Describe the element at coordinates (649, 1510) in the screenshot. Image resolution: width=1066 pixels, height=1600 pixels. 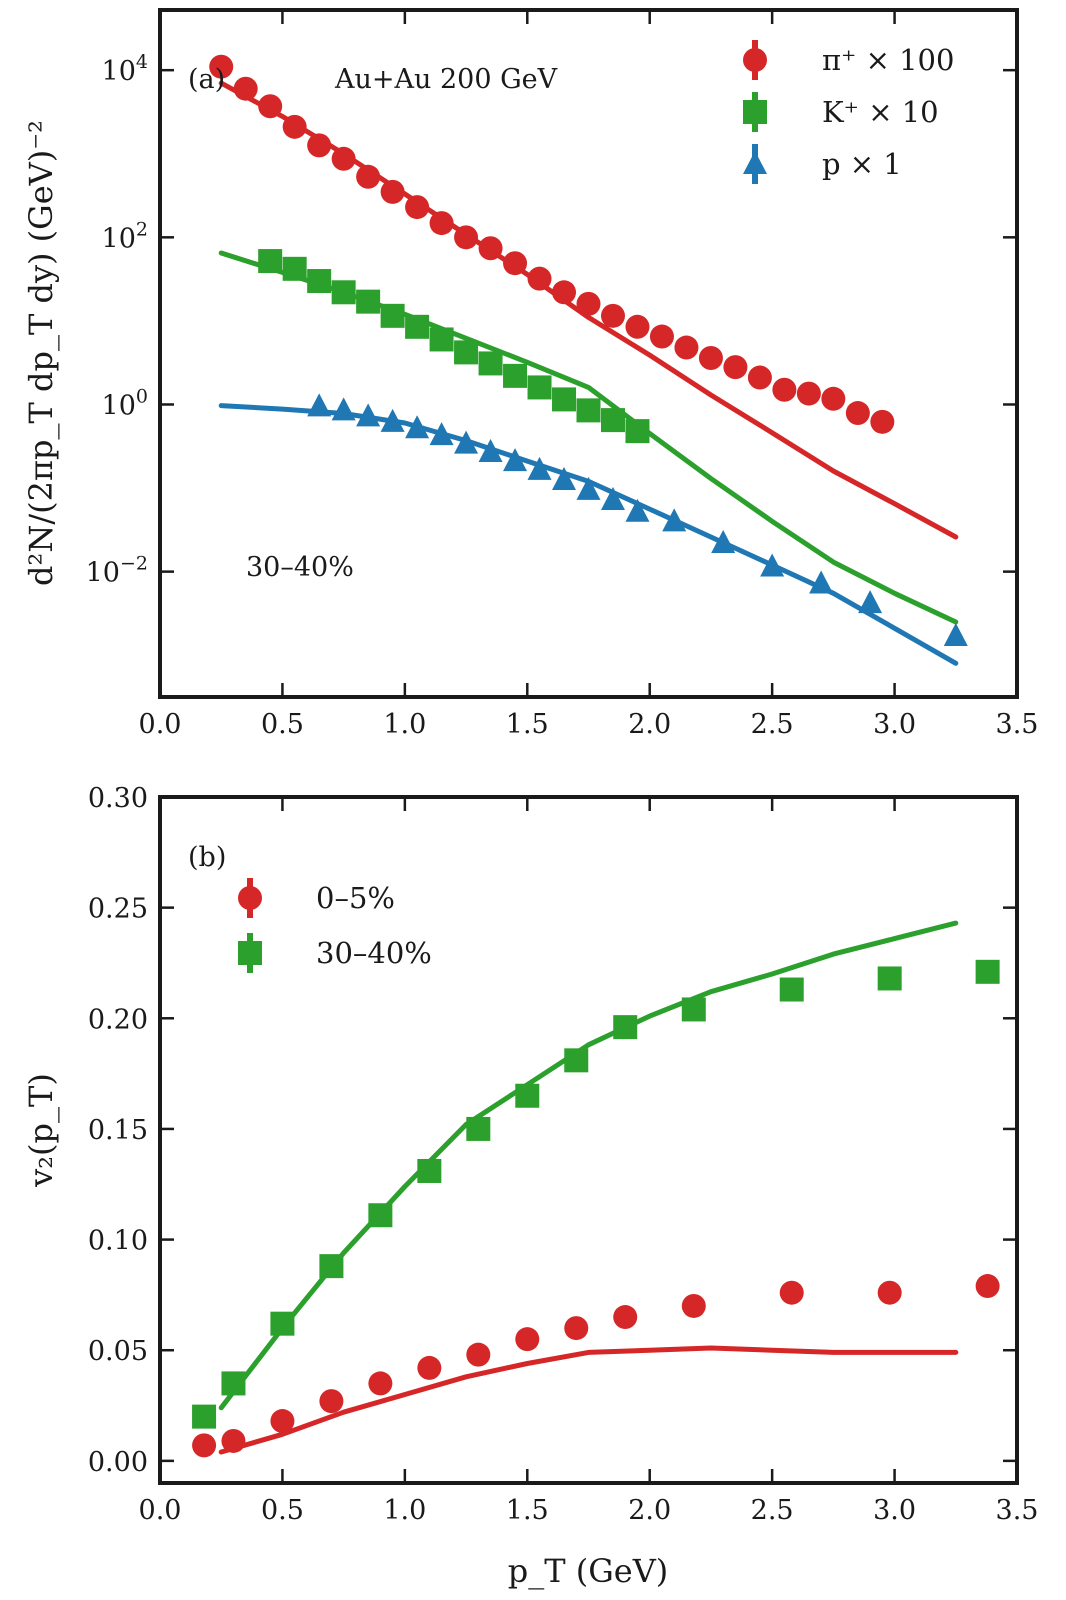
I see `x-tick-label-b: 2.0` at that location.